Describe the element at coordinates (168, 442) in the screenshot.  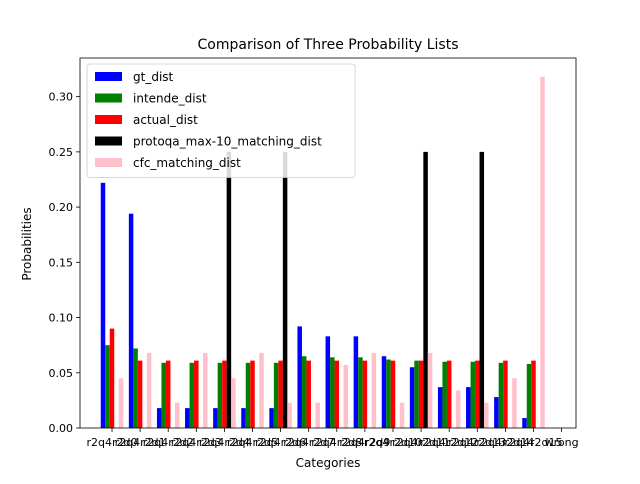
I see `x-tick-label: r2q4r2d2` at that location.